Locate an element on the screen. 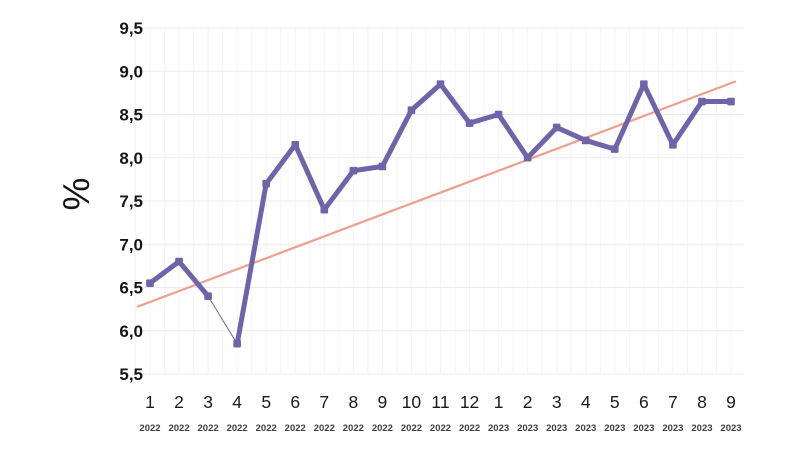  y-tick-label: 8,0 is located at coordinates (131, 158).